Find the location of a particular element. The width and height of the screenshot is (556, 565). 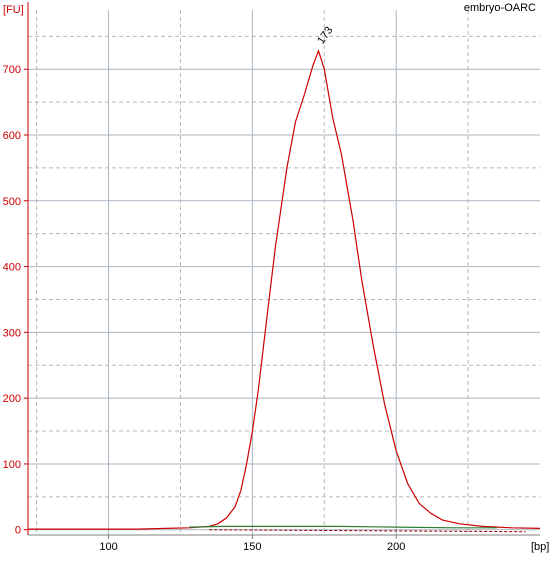

secondary-trace is located at coordinates (343, 527).